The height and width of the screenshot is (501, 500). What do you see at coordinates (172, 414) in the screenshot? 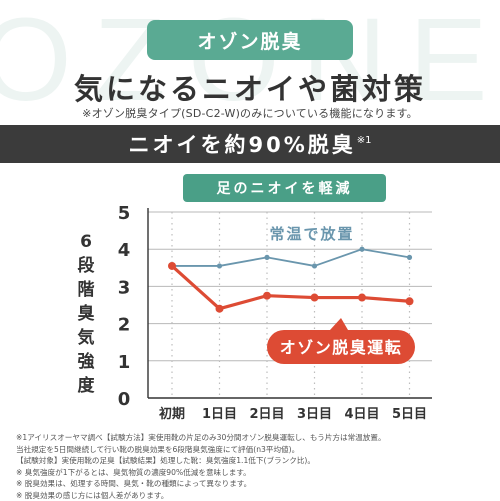
I see `x-tick-label: 初期` at bounding box center [172, 414].